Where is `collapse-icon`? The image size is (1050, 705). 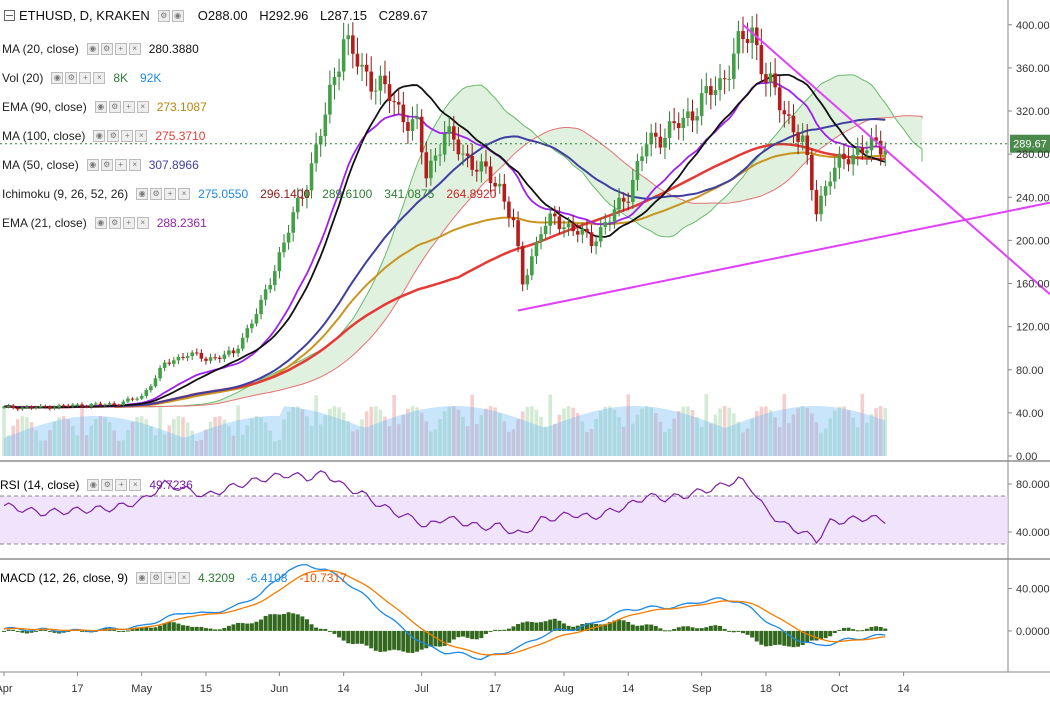 collapse-icon is located at coordinates (9, 15).